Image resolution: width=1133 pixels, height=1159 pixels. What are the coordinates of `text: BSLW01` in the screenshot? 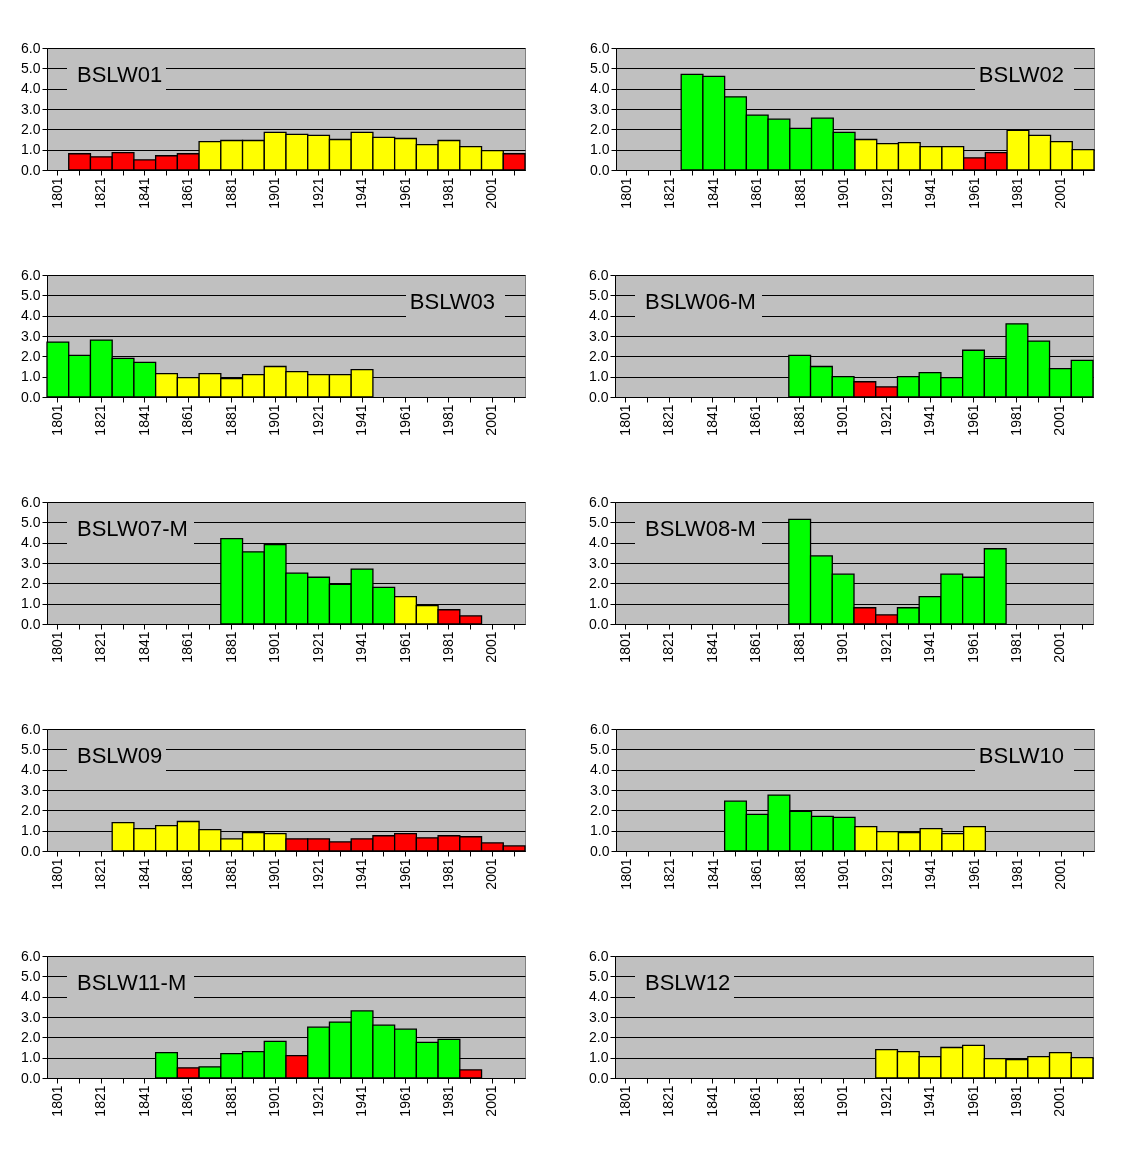 It's located at (120, 74).